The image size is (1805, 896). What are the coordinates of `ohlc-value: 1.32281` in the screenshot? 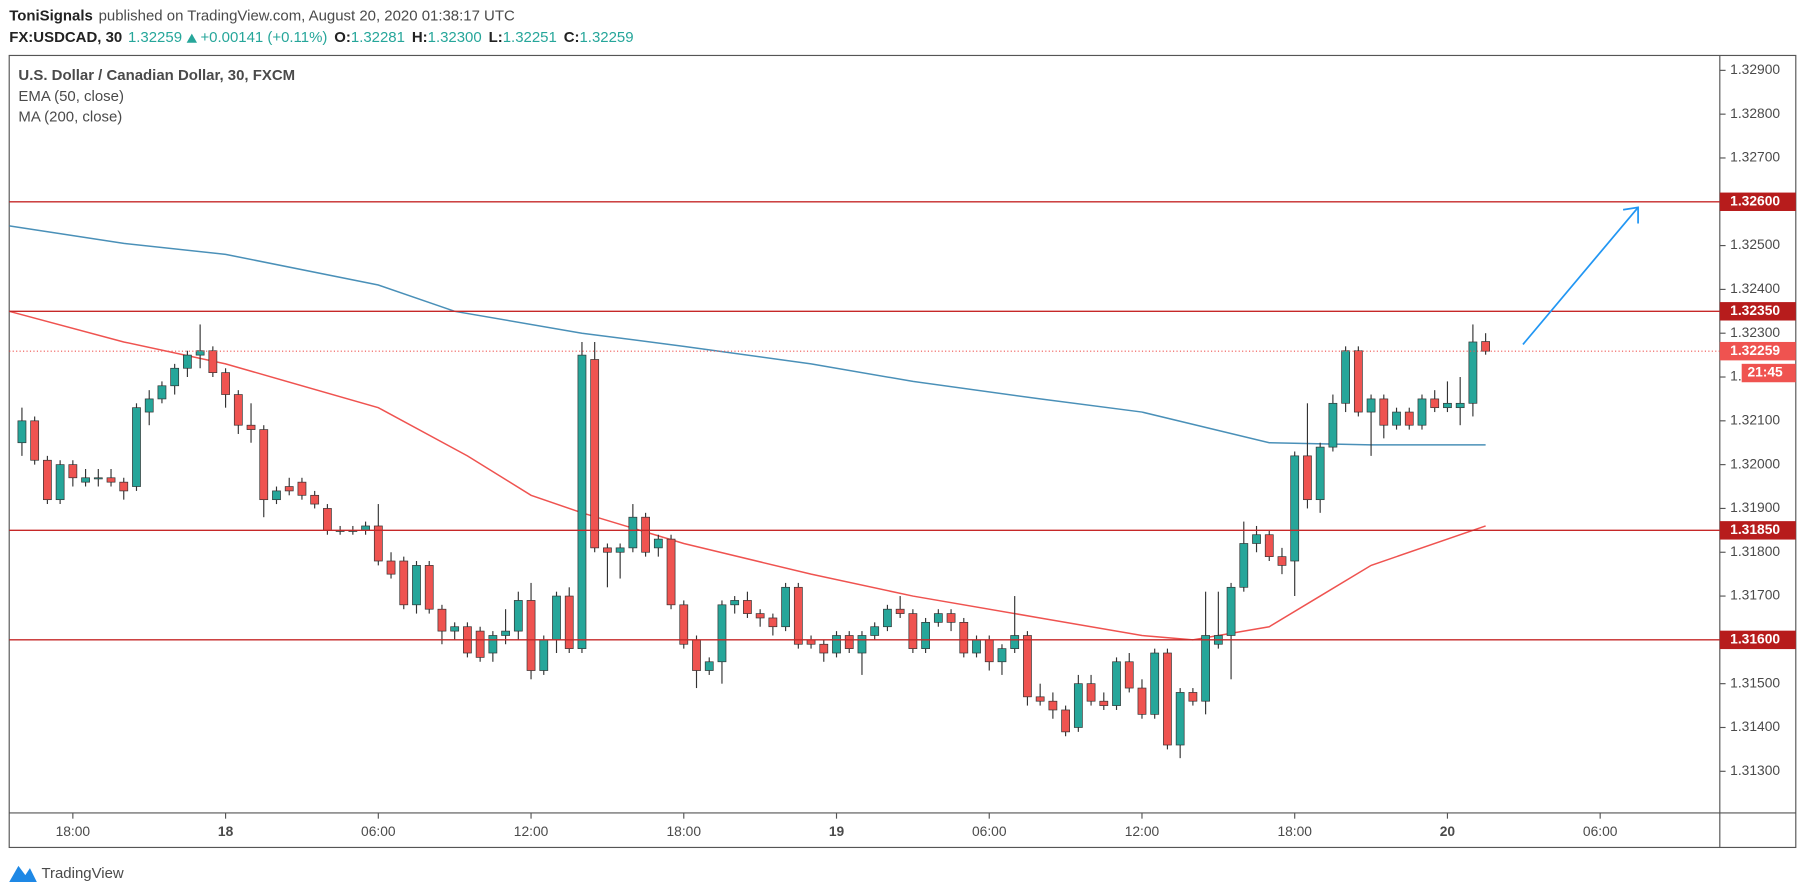 It's located at (378, 37).